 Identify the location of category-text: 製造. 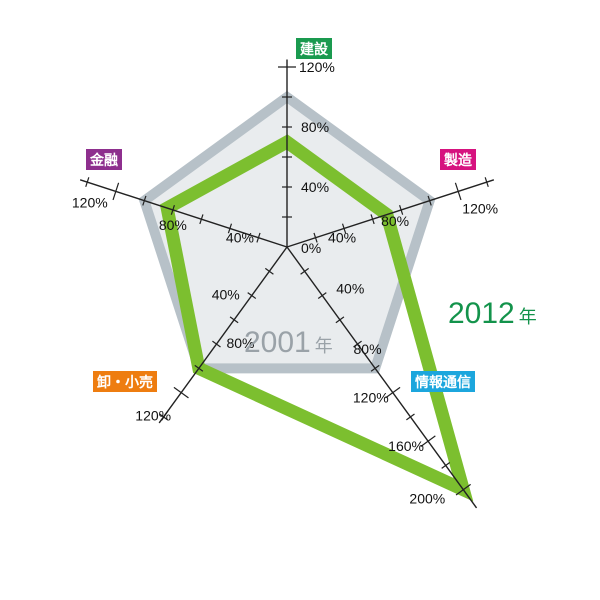
(457, 160).